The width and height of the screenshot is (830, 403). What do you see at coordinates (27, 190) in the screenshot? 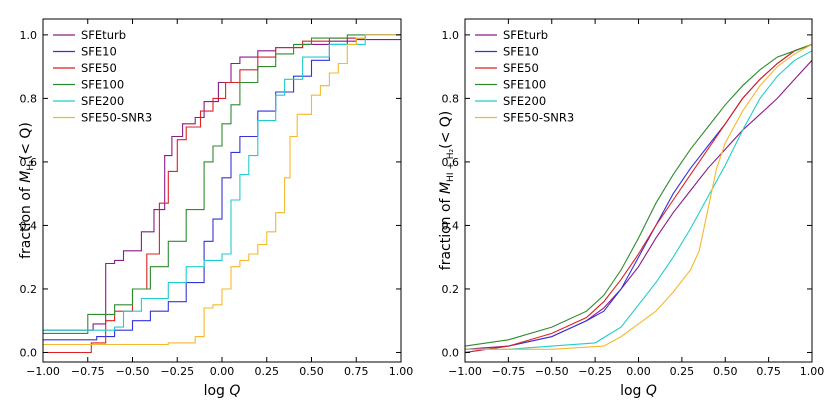
I see `y-axis-label: fraction of MH₂(< Q)` at bounding box center [27, 190].